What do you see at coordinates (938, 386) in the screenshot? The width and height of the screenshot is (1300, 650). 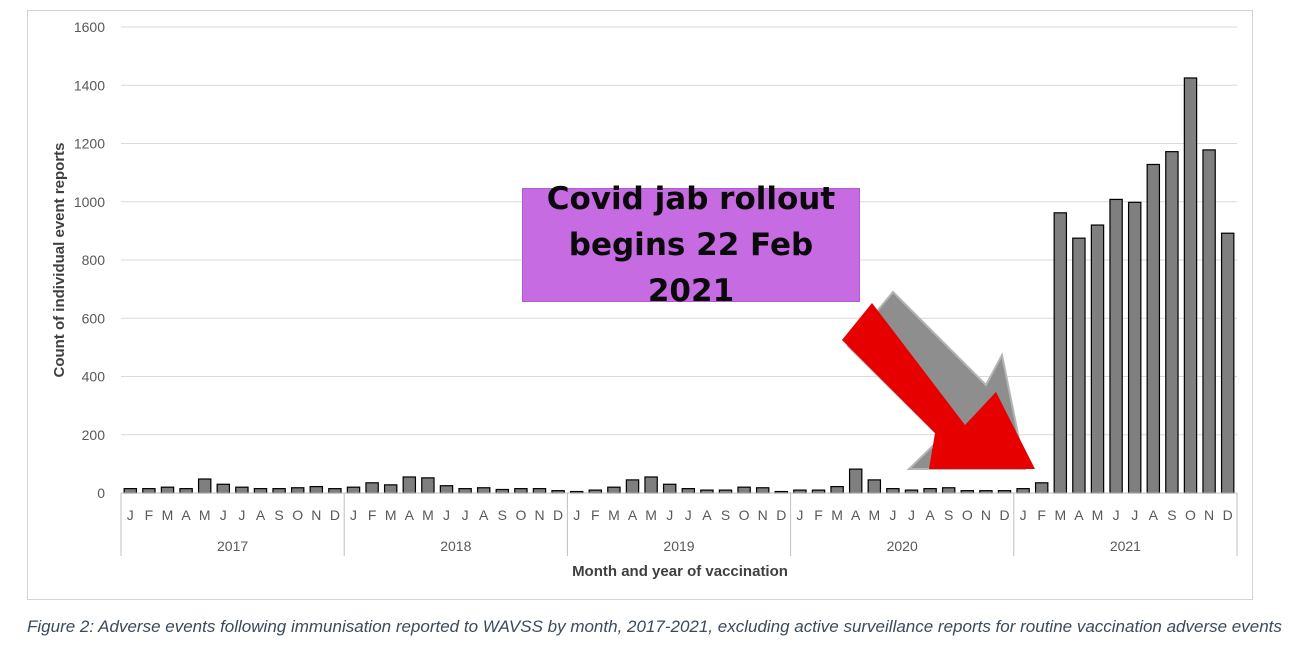 I see `arrow-head` at bounding box center [938, 386].